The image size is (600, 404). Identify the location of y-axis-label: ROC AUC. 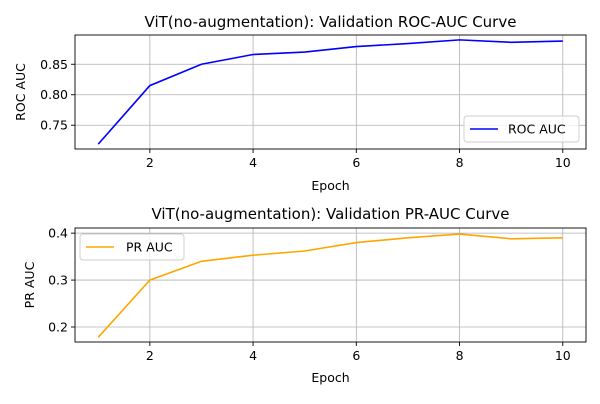
(20, 92).